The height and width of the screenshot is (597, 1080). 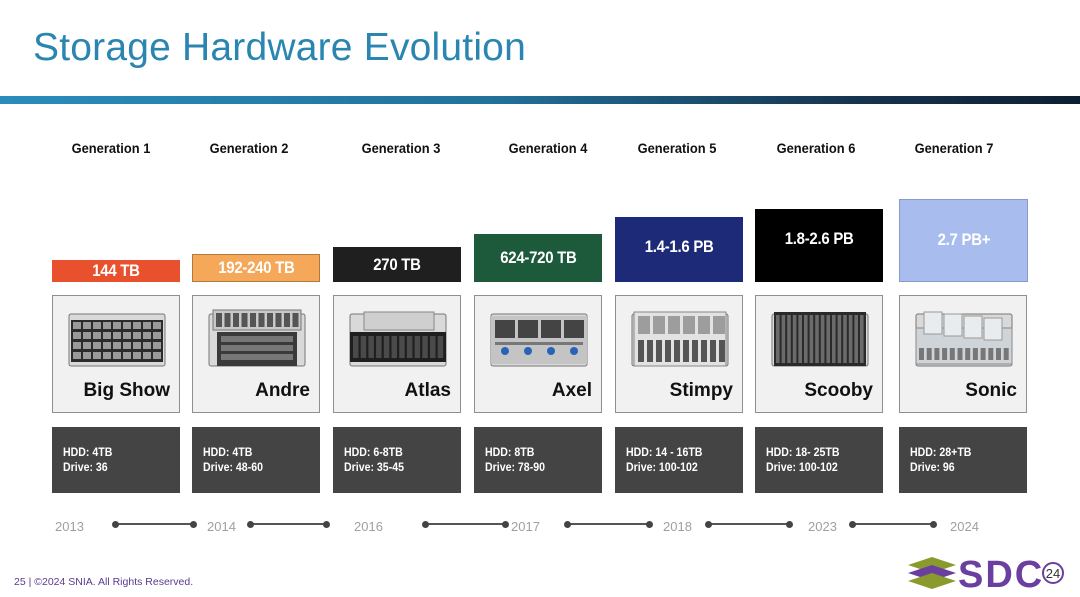 What do you see at coordinates (571, 390) in the screenshot?
I see `server-name: Axel` at bounding box center [571, 390].